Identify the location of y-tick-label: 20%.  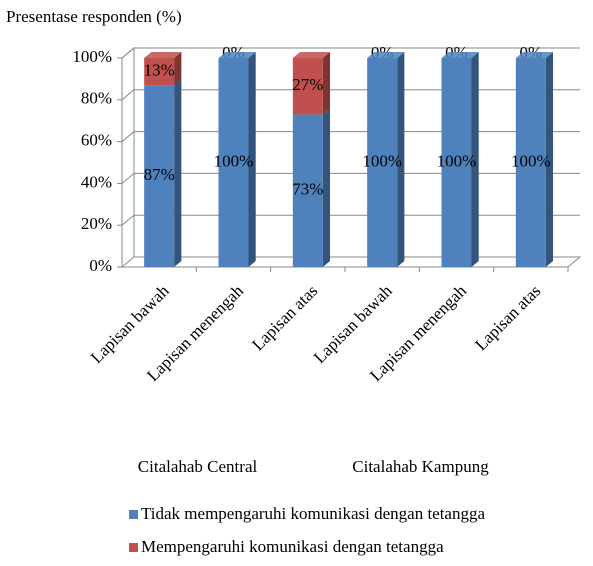
(96, 223).